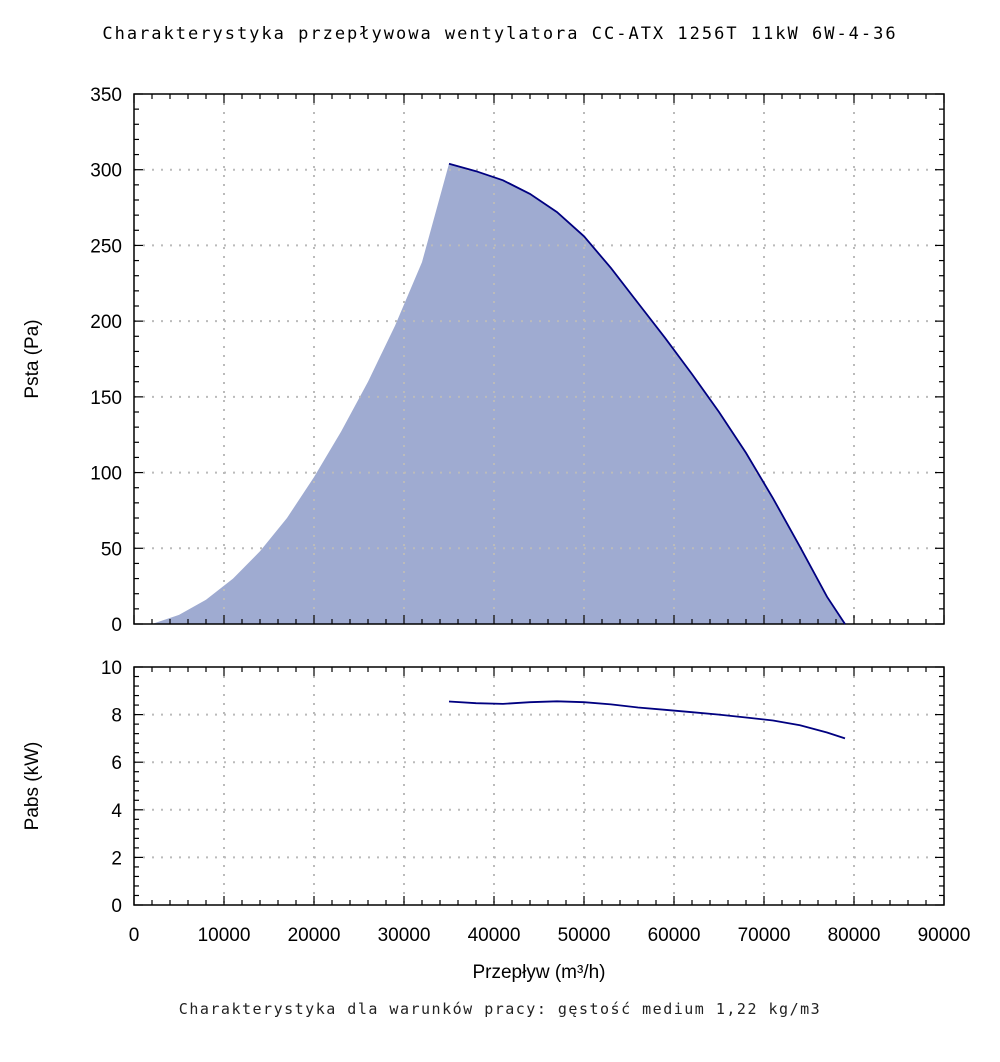 Image resolution: width=1000 pixels, height=1062 pixels. What do you see at coordinates (674, 935) in the screenshot?
I see `x-tick-label: 60000` at bounding box center [674, 935].